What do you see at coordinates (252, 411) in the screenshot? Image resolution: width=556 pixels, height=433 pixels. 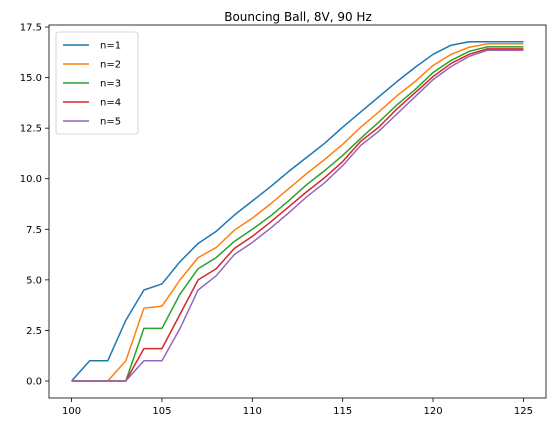 I see `x-tick-label: 110` at bounding box center [252, 411].